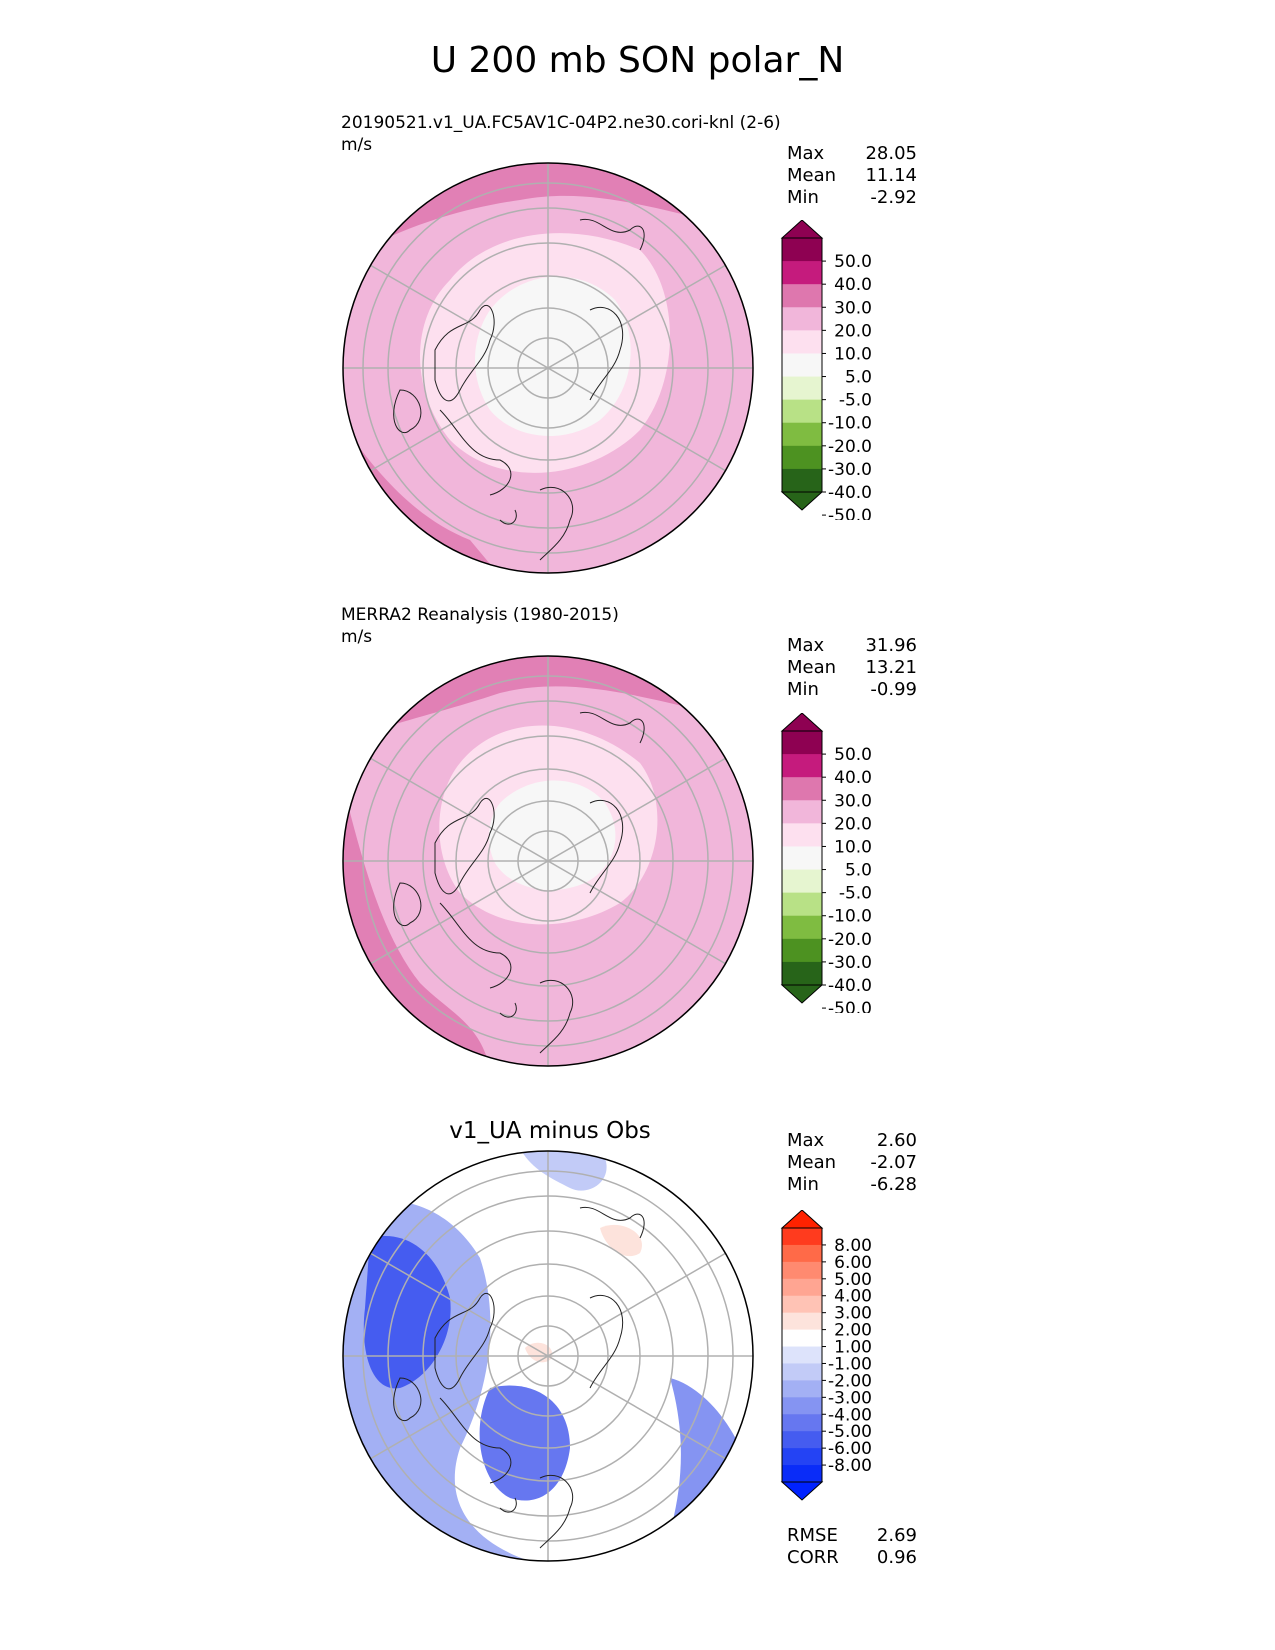 This screenshot has width=1275, height=1650. Describe the element at coordinates (853, 1263) in the screenshot. I see `colorbar-tick-label: 6.00` at that location.